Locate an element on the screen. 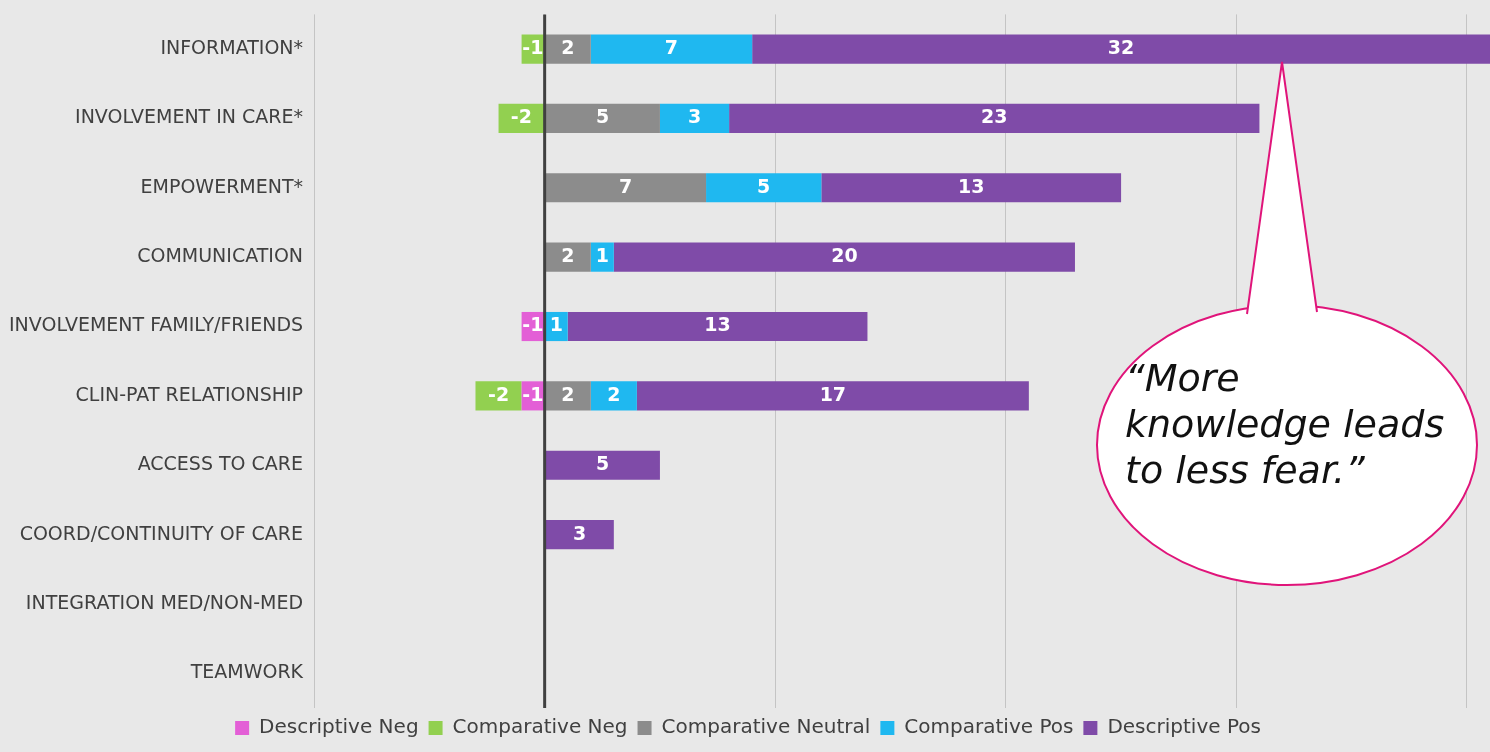  data-label: 20 is located at coordinates (844, 255).